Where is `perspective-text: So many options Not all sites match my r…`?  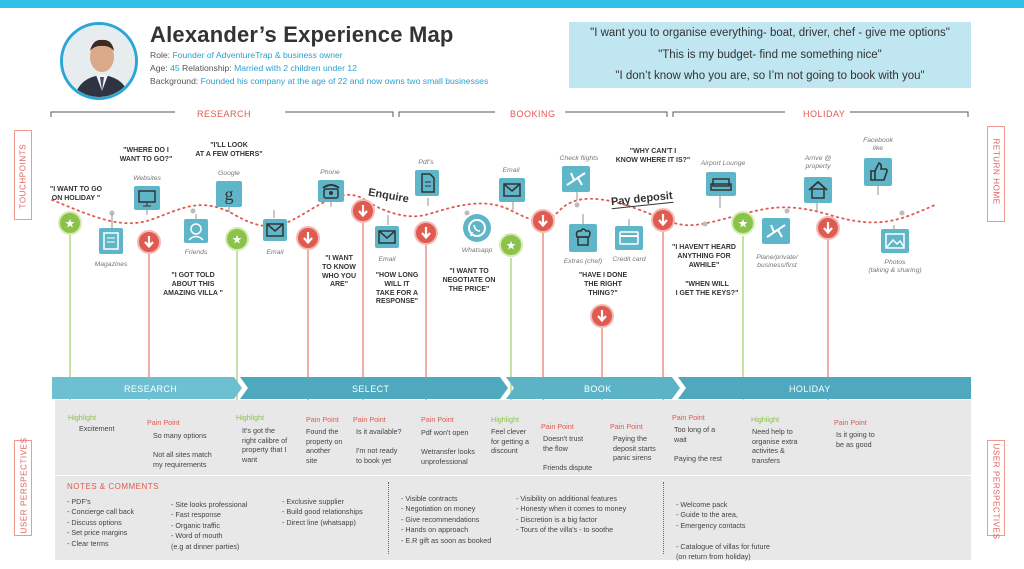 perspective-text: So many options Not all sites match my r… is located at coordinates (182, 450).